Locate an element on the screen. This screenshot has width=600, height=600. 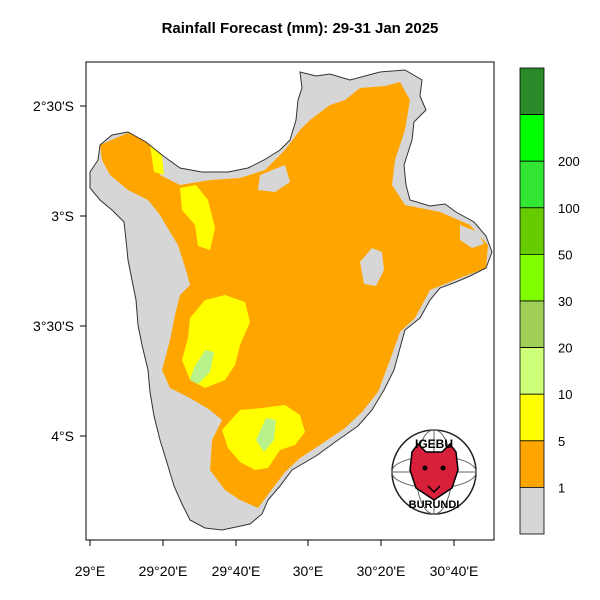
lat-label: 2°30'S is located at coordinates (53, 106).